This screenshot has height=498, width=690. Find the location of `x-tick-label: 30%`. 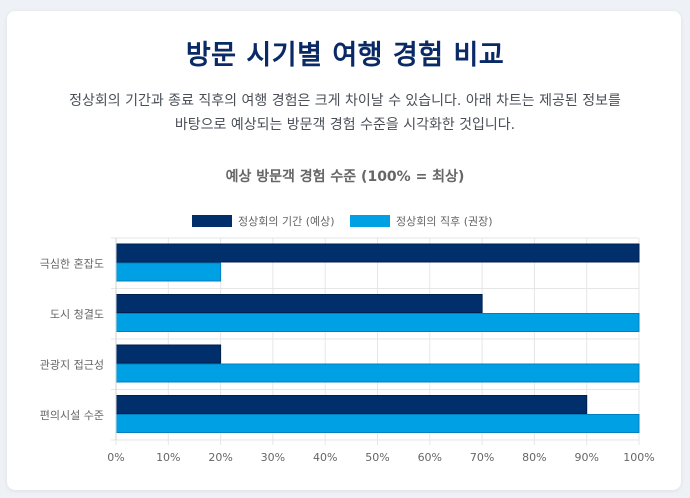

x-tick-label: 30% is located at coordinates (273, 457).